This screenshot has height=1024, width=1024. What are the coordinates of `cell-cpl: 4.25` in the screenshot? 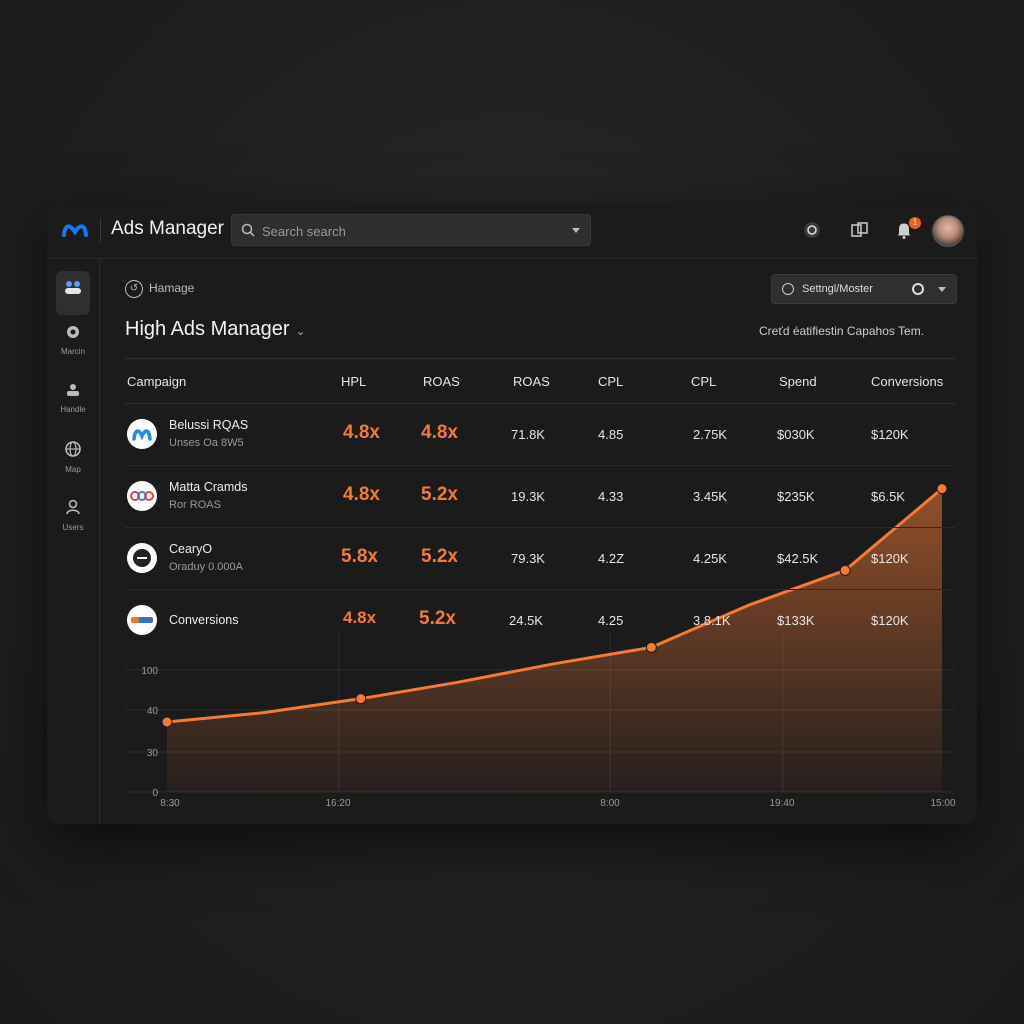 It's located at (611, 620).